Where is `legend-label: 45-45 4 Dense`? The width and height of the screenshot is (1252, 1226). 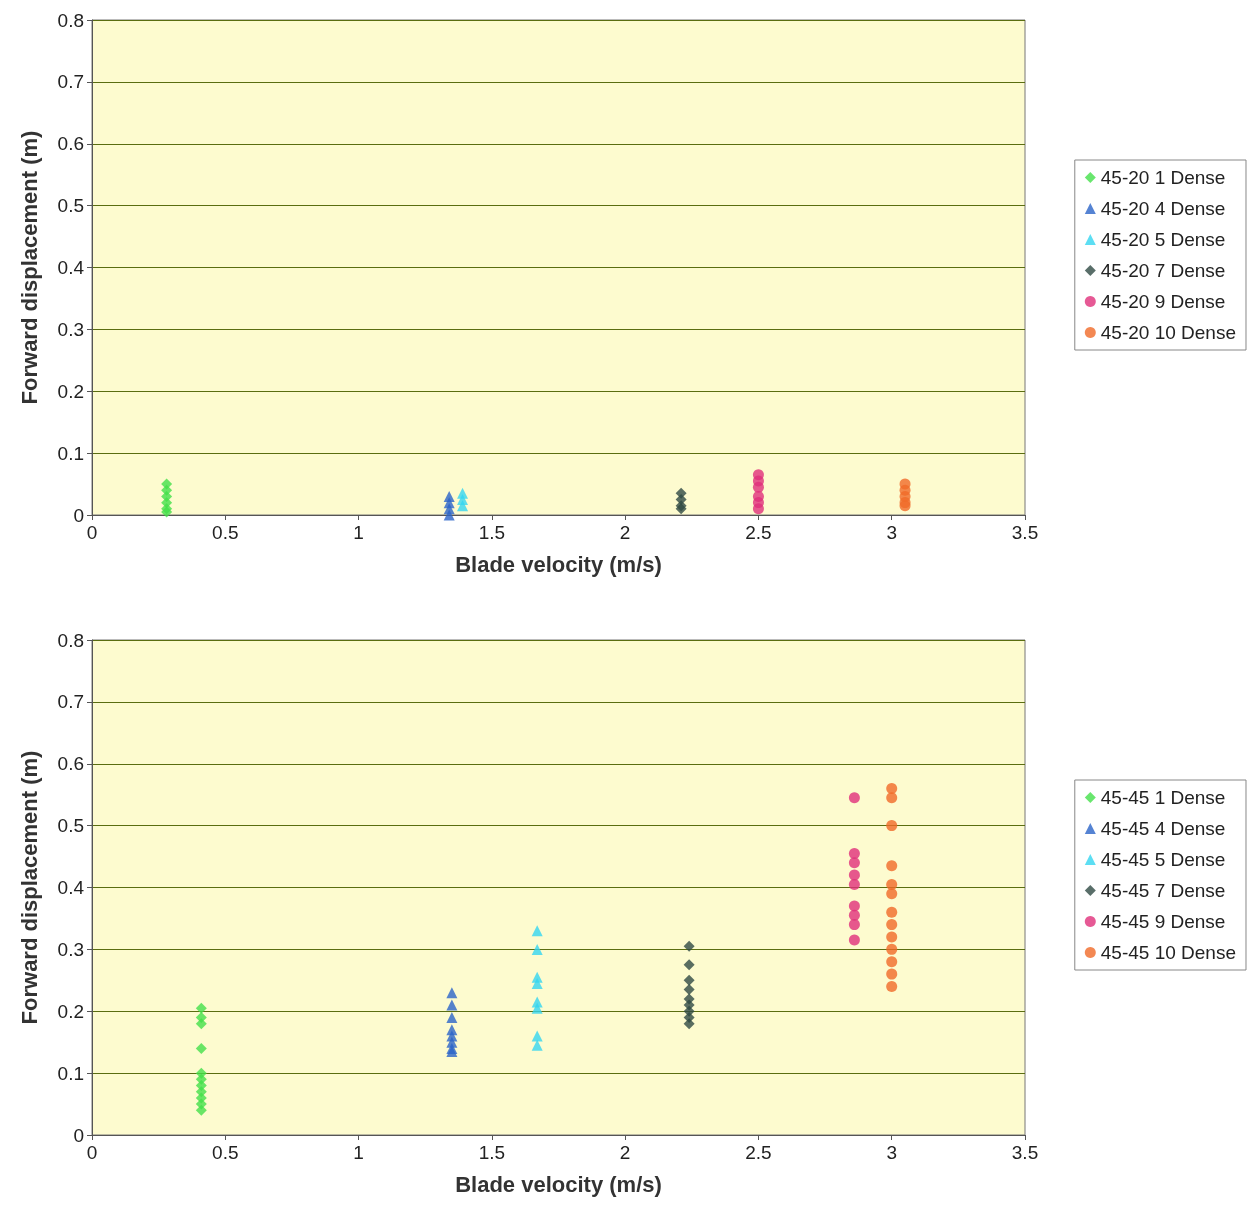
legend-label: 45-45 4 Dense is located at coordinates (1163, 828).